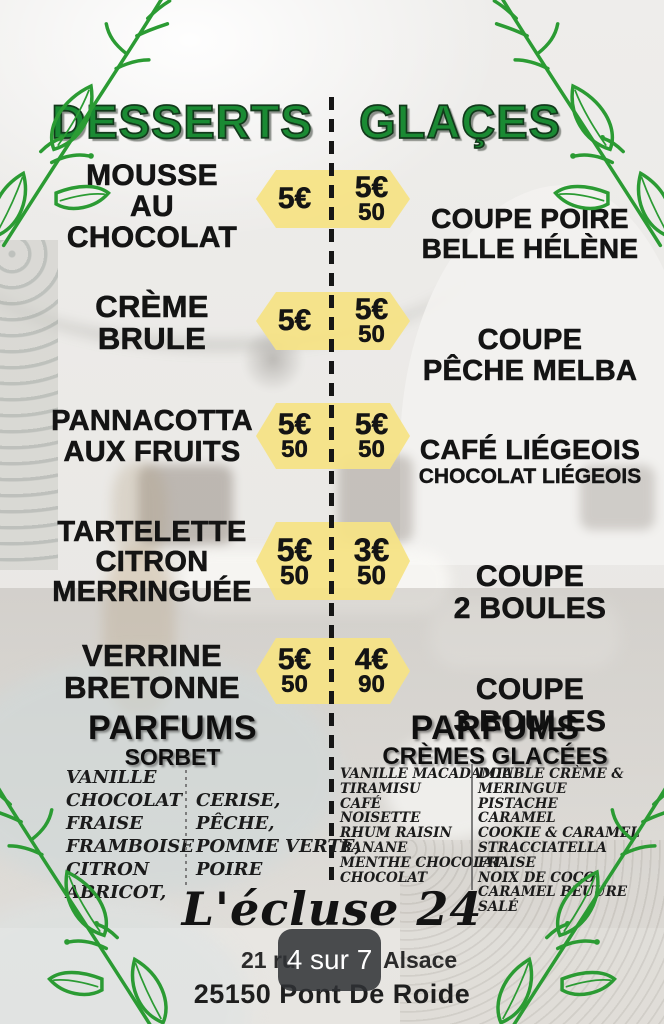 The width and height of the screenshot is (664, 1024). What do you see at coordinates (139, 509) in the screenshot?
I see `bg-dried-flowers` at bounding box center [139, 509].